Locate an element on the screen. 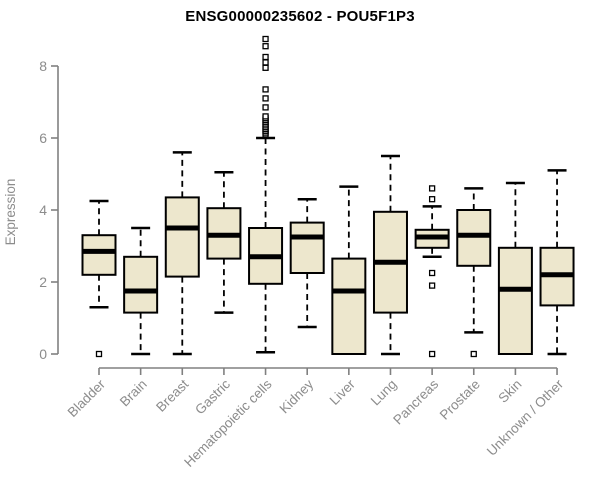  x-category-label-kidney: Kidney is located at coordinates (297, 396).